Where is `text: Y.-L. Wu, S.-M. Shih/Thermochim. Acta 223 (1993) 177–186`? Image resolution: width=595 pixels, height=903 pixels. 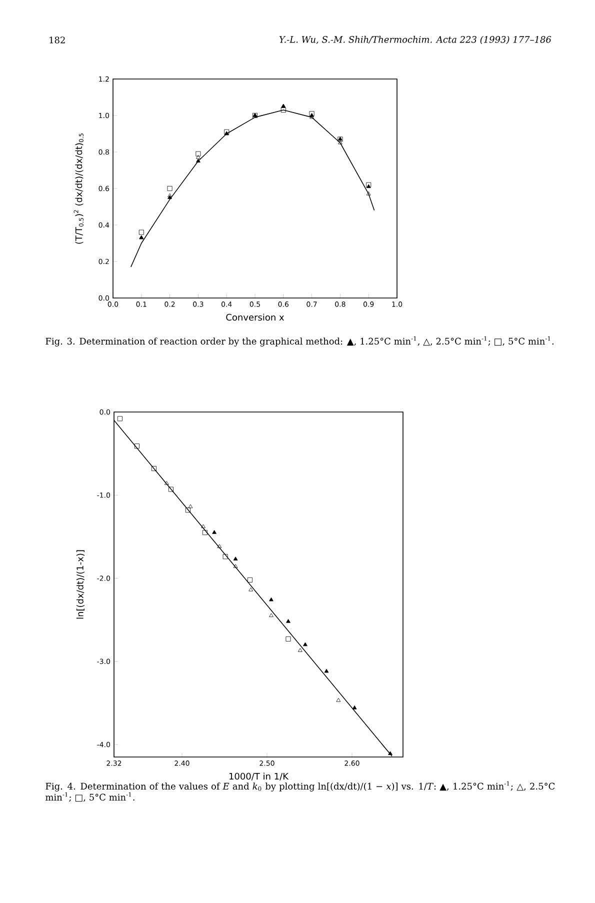
text: Y.-L. Wu, S.-M. Shih/Thermochim. Acta 223 (1993) 177–186 is located at coordinates (415, 40).